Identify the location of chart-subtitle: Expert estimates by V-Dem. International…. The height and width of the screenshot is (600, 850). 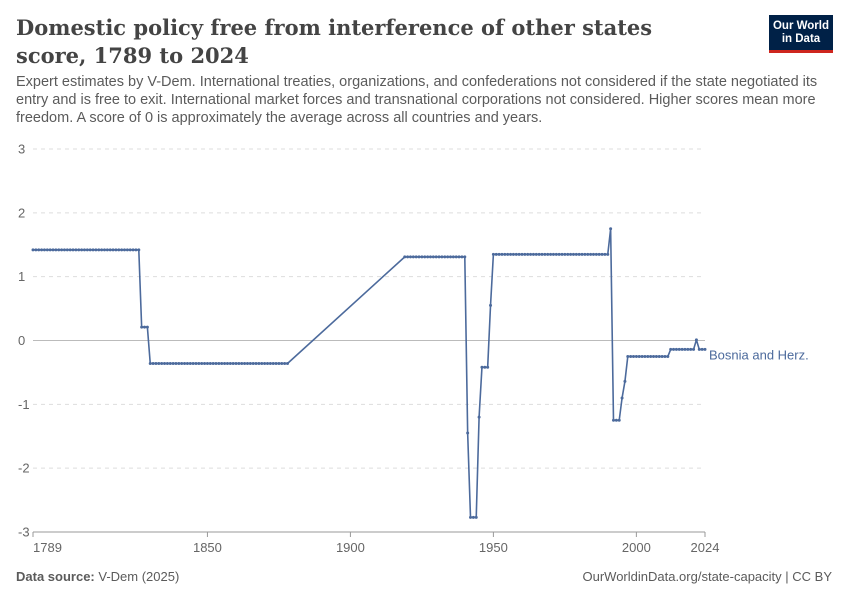
(417, 100).